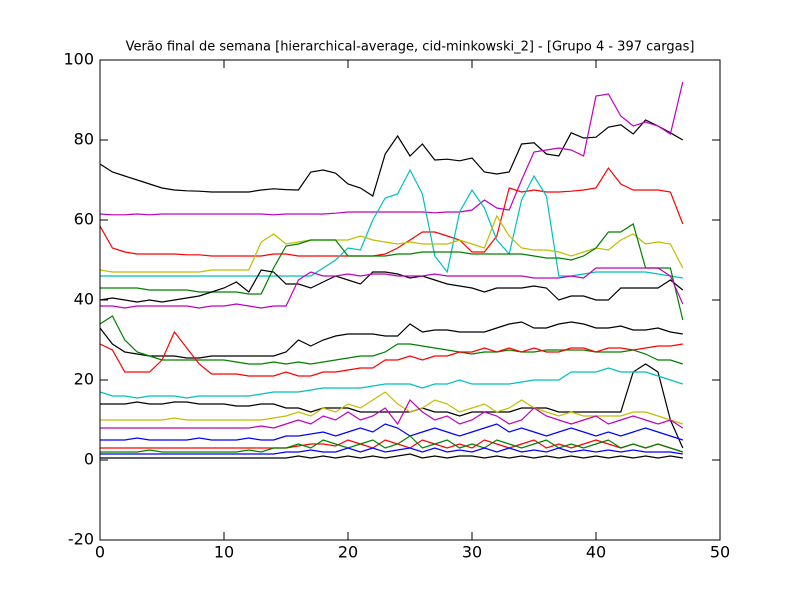  Describe the element at coordinates (84, 379) in the screenshot. I see `y-tick-label: 20` at that location.